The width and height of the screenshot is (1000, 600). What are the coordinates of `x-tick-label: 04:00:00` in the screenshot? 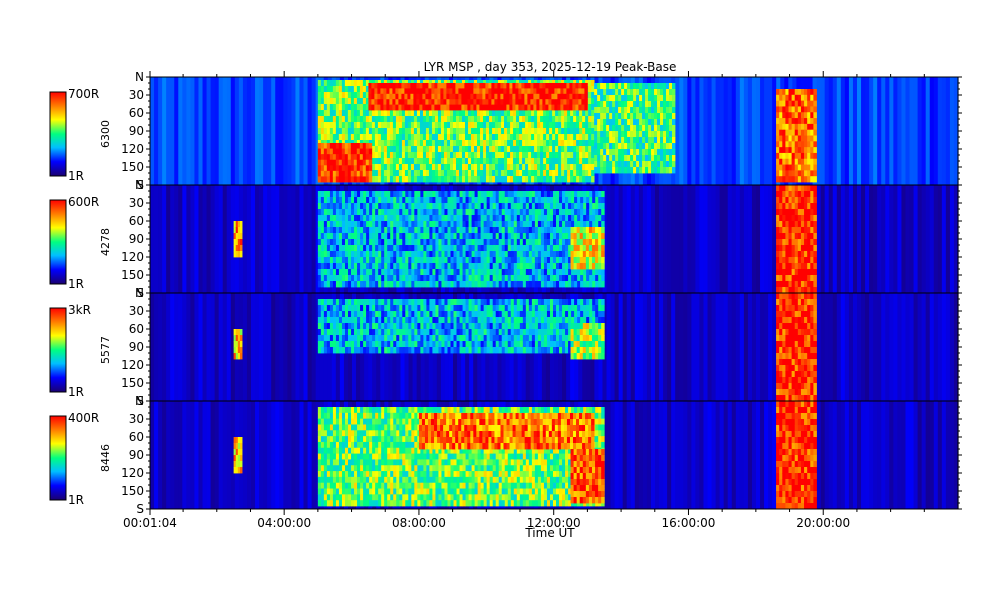 It's located at (284, 523).